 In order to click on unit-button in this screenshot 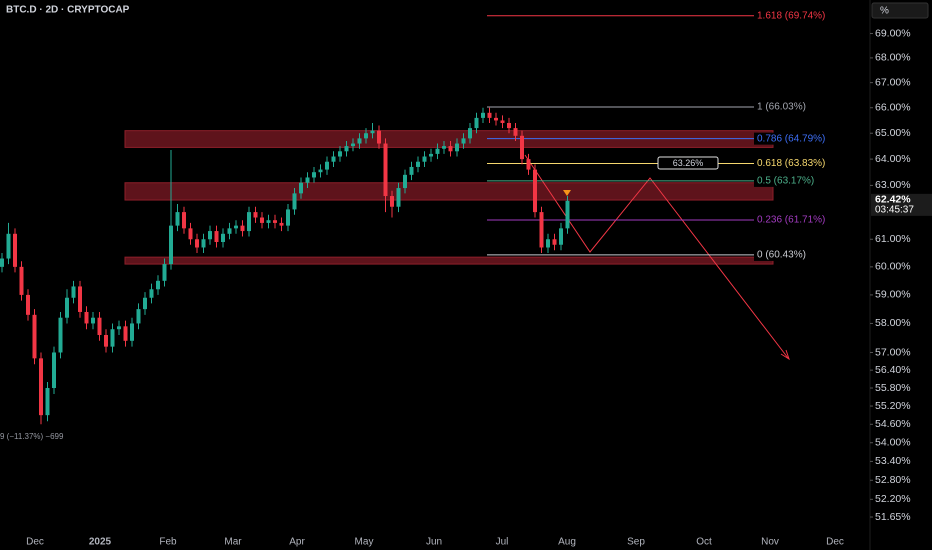, I will do `click(900, 10)`.